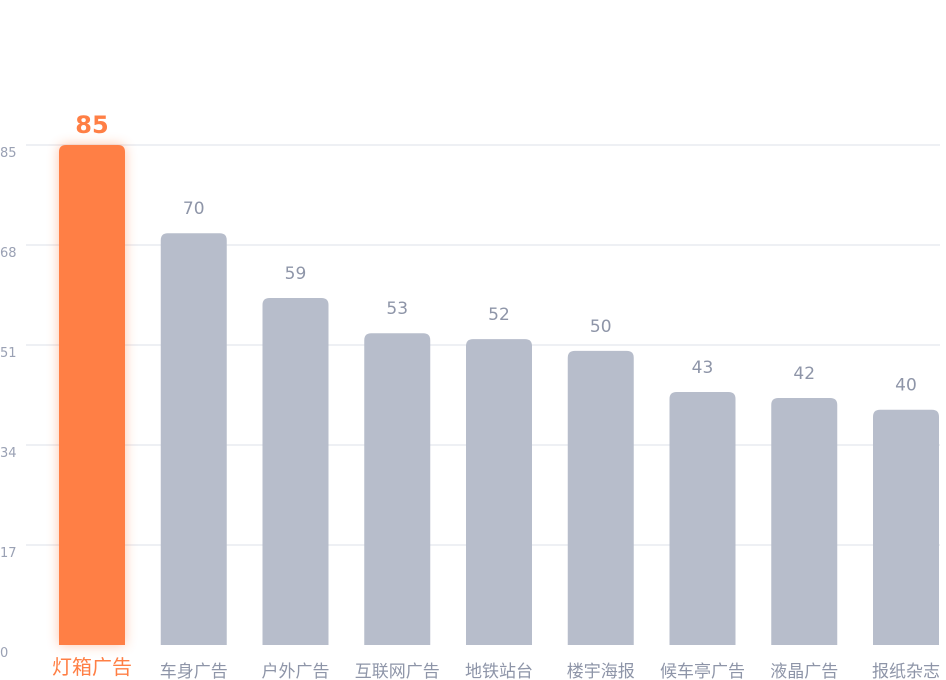  What do you see at coordinates (703, 368) in the screenshot?
I see `data-label: 43` at bounding box center [703, 368].